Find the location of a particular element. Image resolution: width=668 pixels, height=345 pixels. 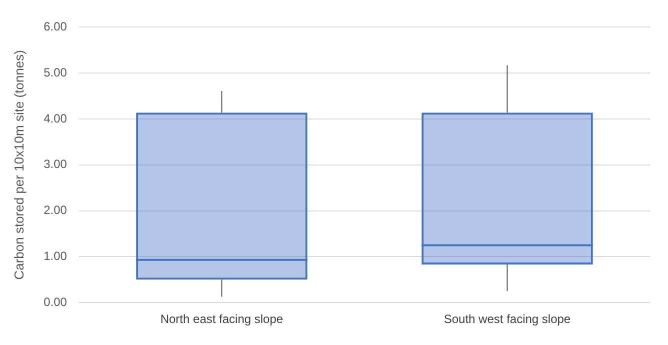

y-tick-label: 5.00 is located at coordinates (56, 72).